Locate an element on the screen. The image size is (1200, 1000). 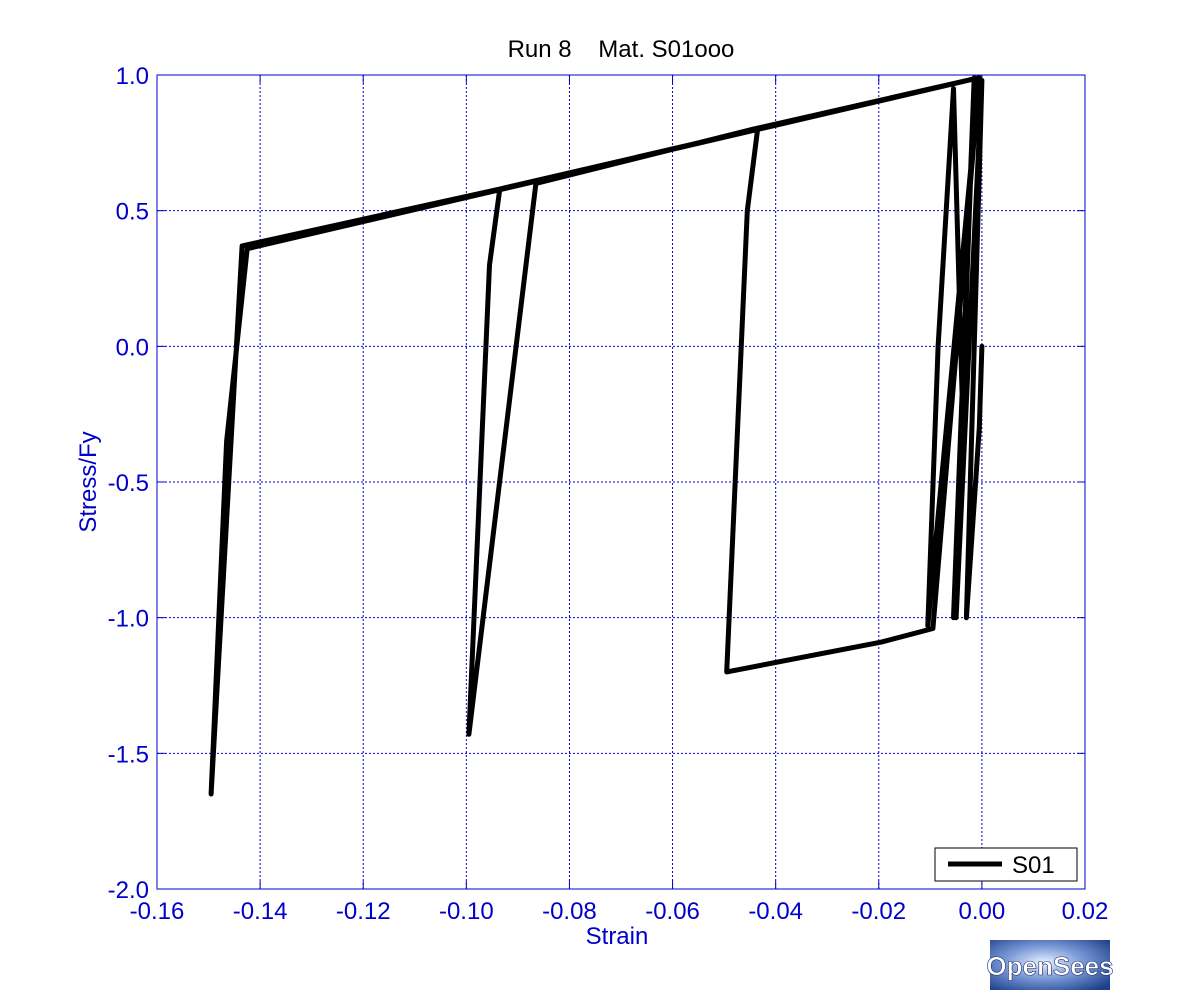
opensees-logo: OpenSees is located at coordinates (1050, 965).